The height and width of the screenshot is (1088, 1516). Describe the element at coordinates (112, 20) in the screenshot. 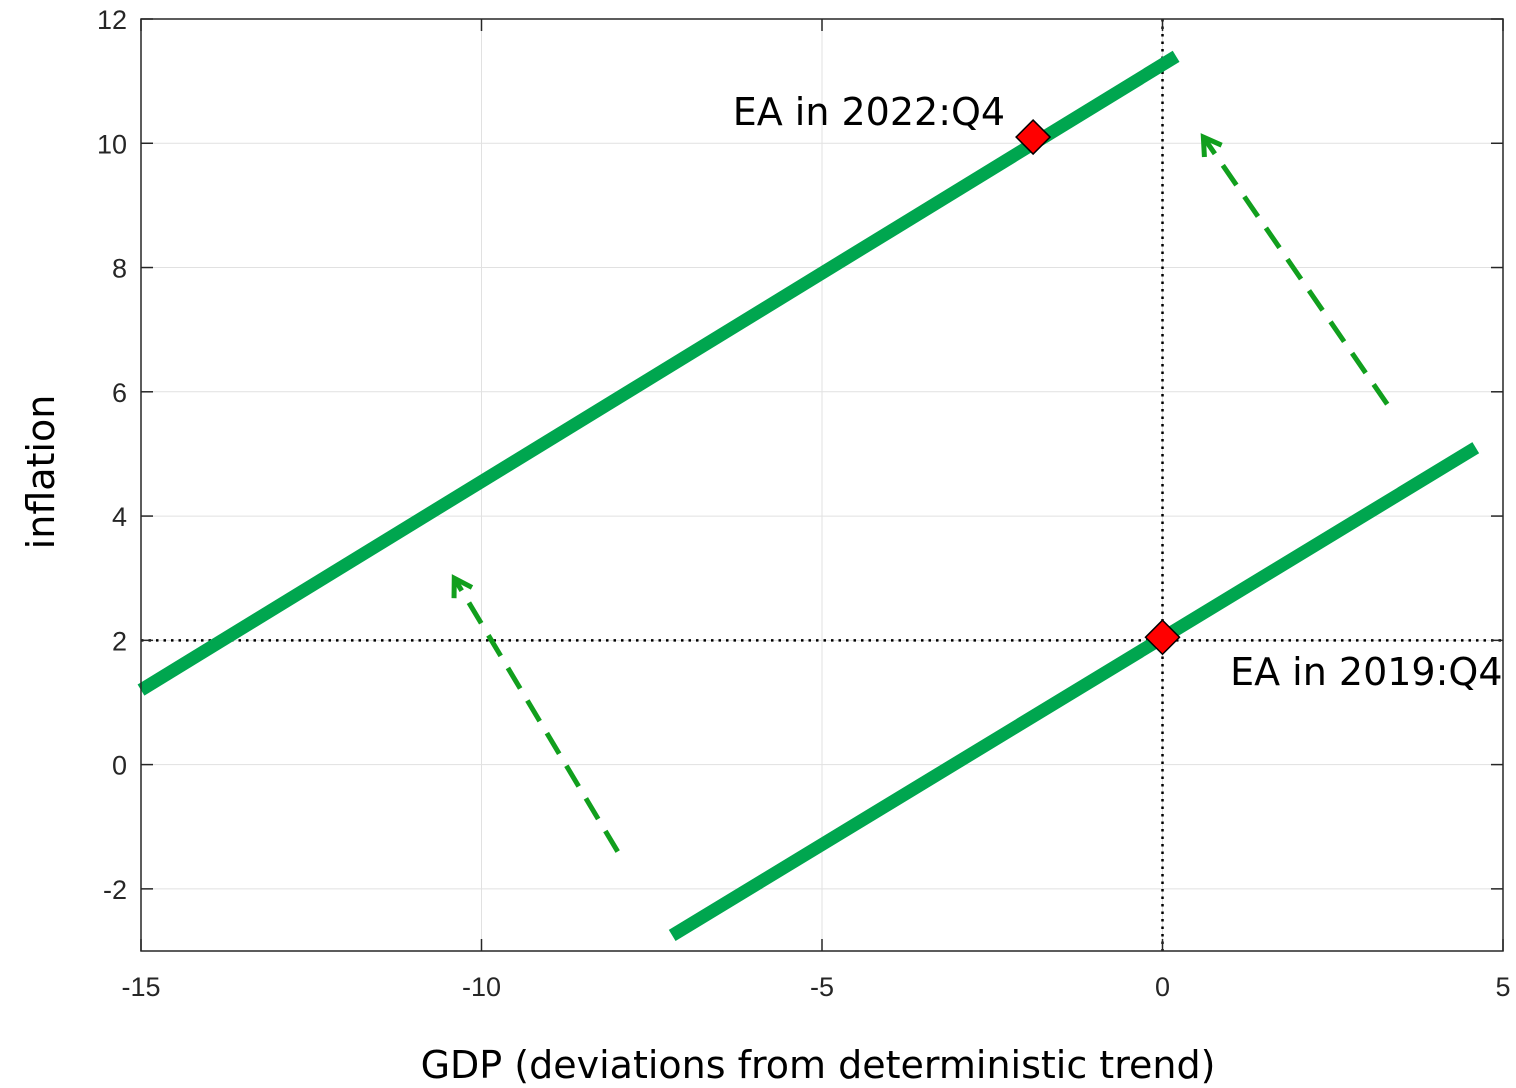

I see `y-tick-label: 12` at that location.